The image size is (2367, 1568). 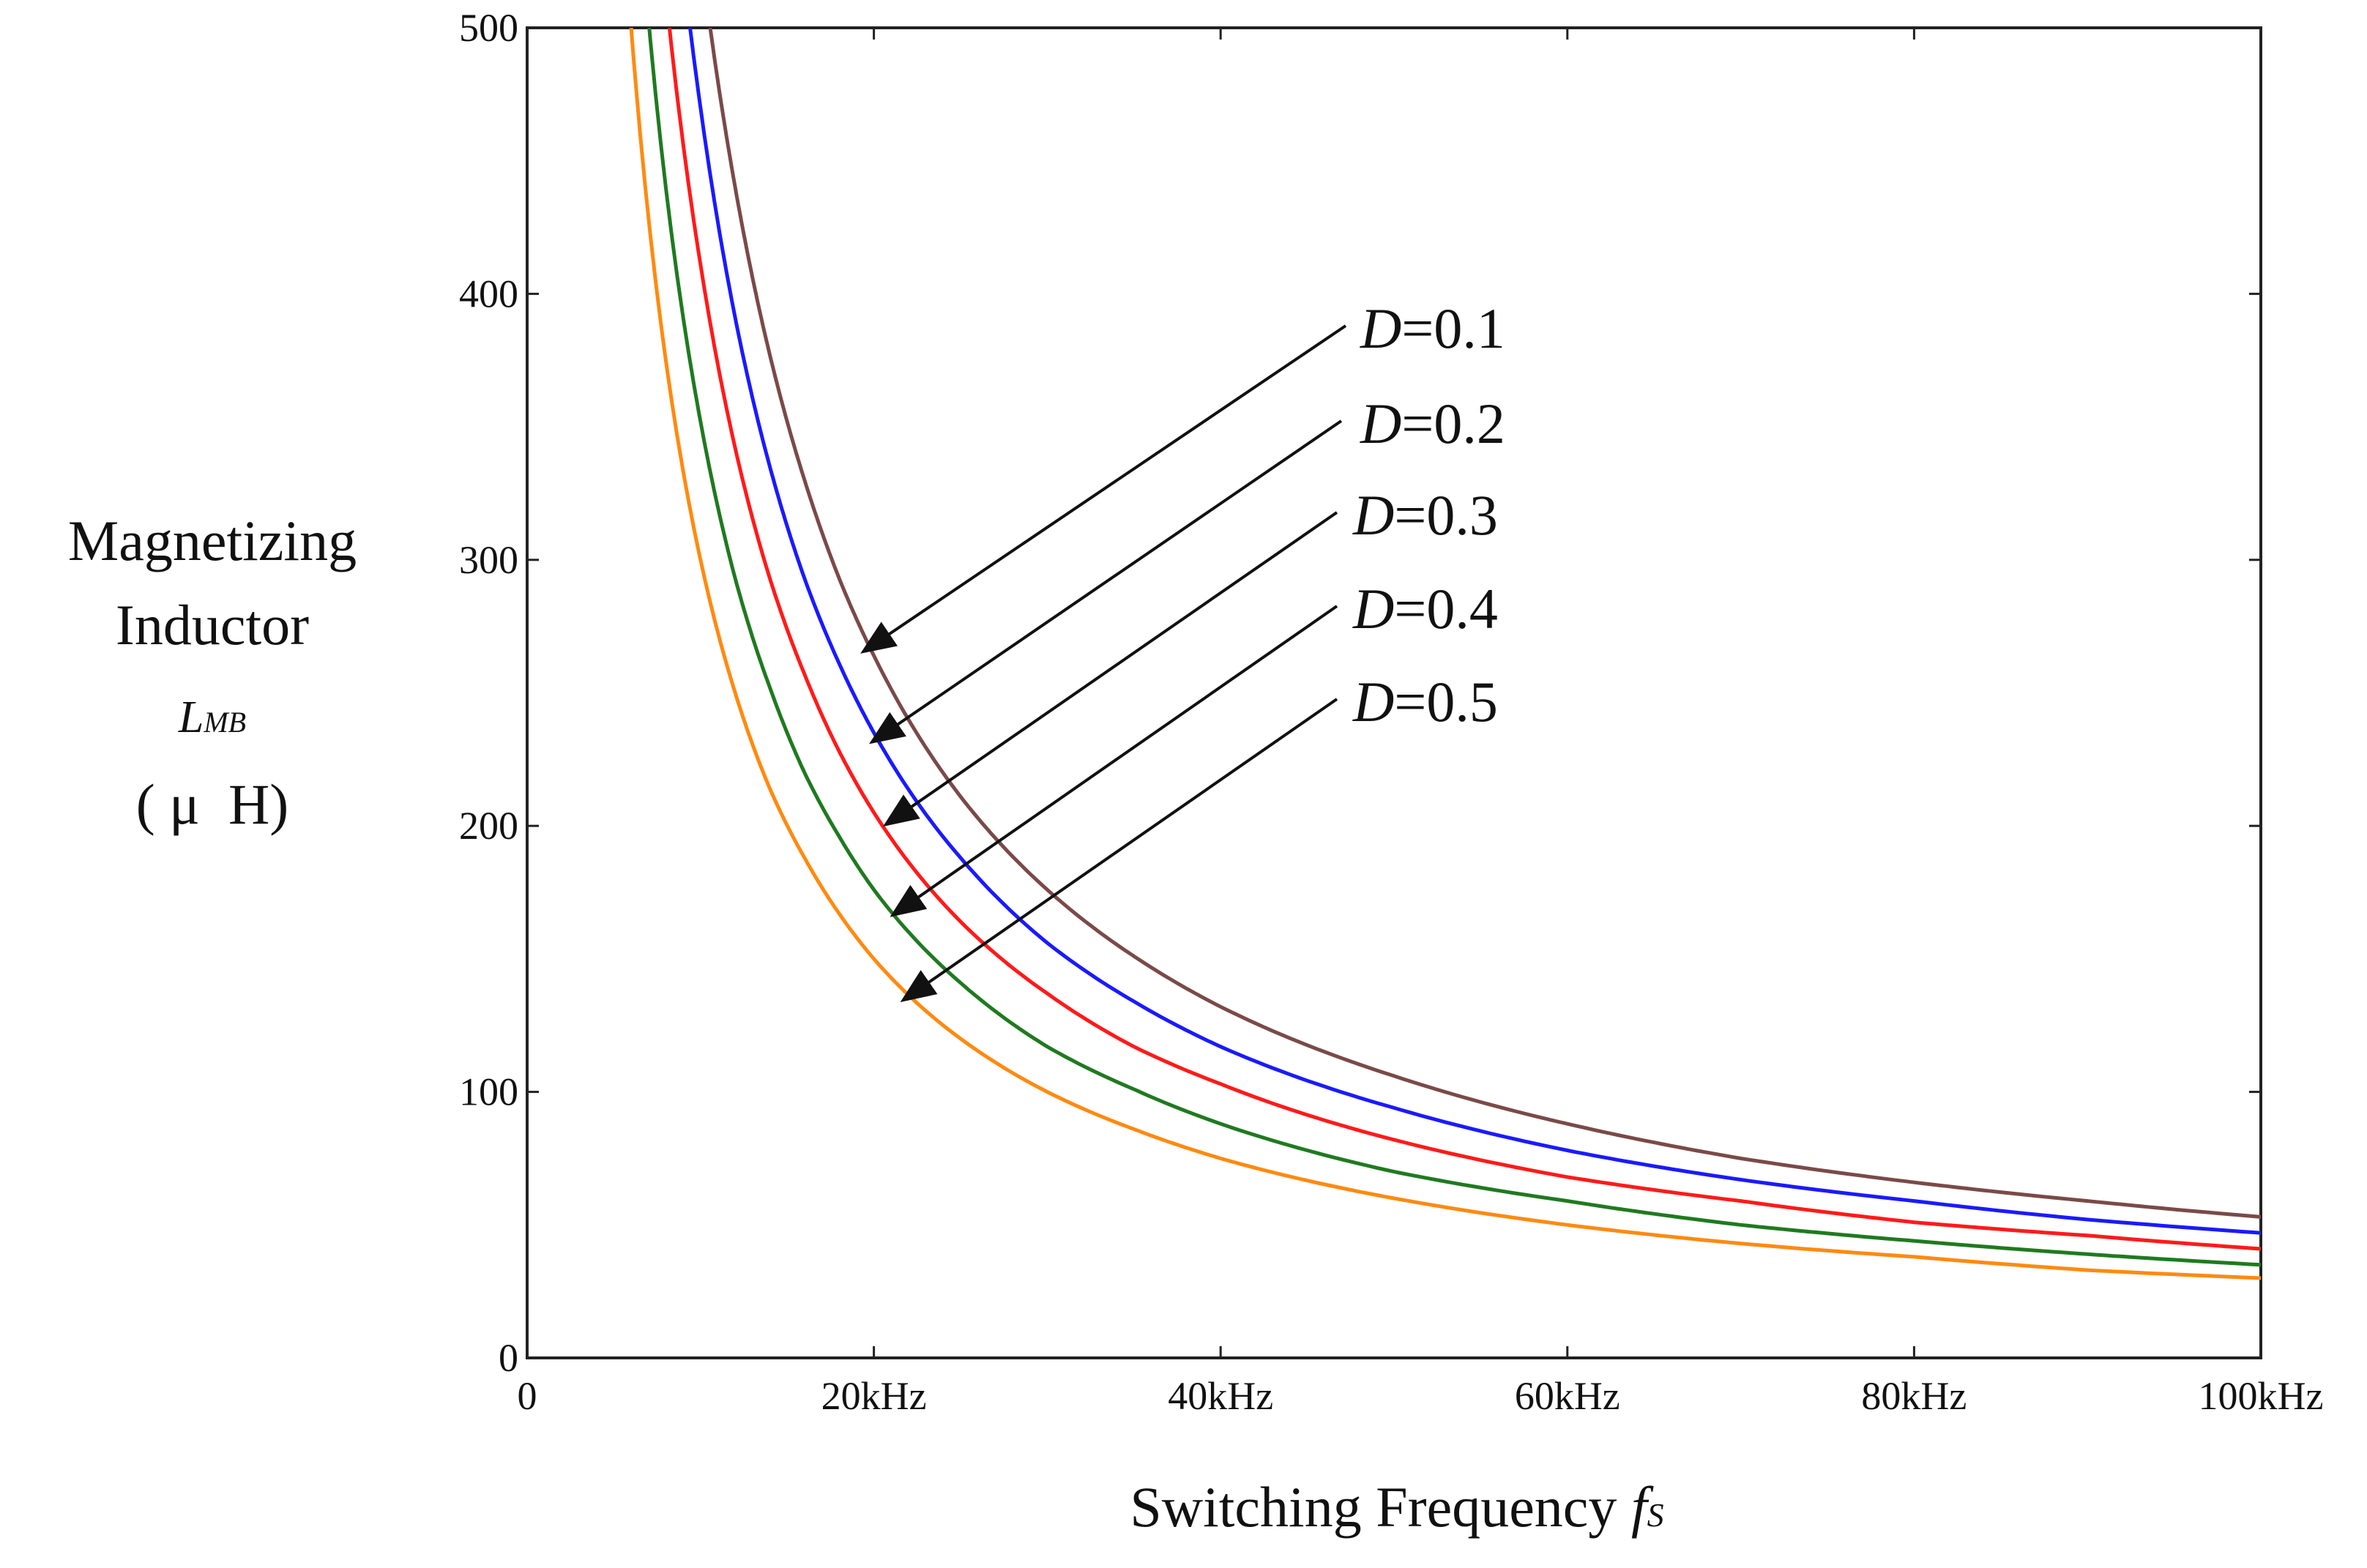 I want to click on annotation-label: D=0.2, so click(x=1432, y=423).